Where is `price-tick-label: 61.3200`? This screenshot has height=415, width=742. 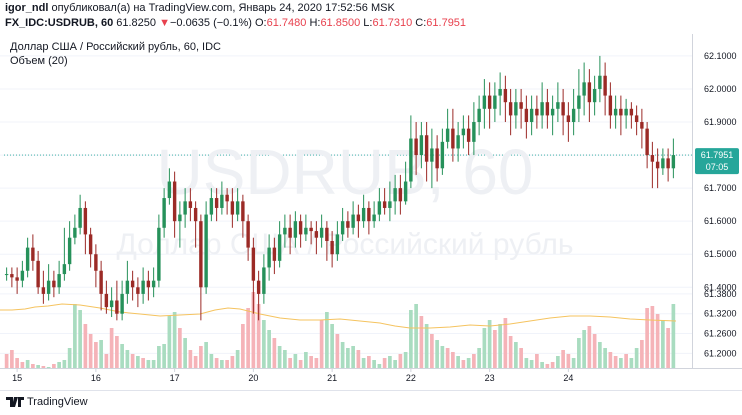
price-tick-label: 61.3200 is located at coordinates (720, 314).